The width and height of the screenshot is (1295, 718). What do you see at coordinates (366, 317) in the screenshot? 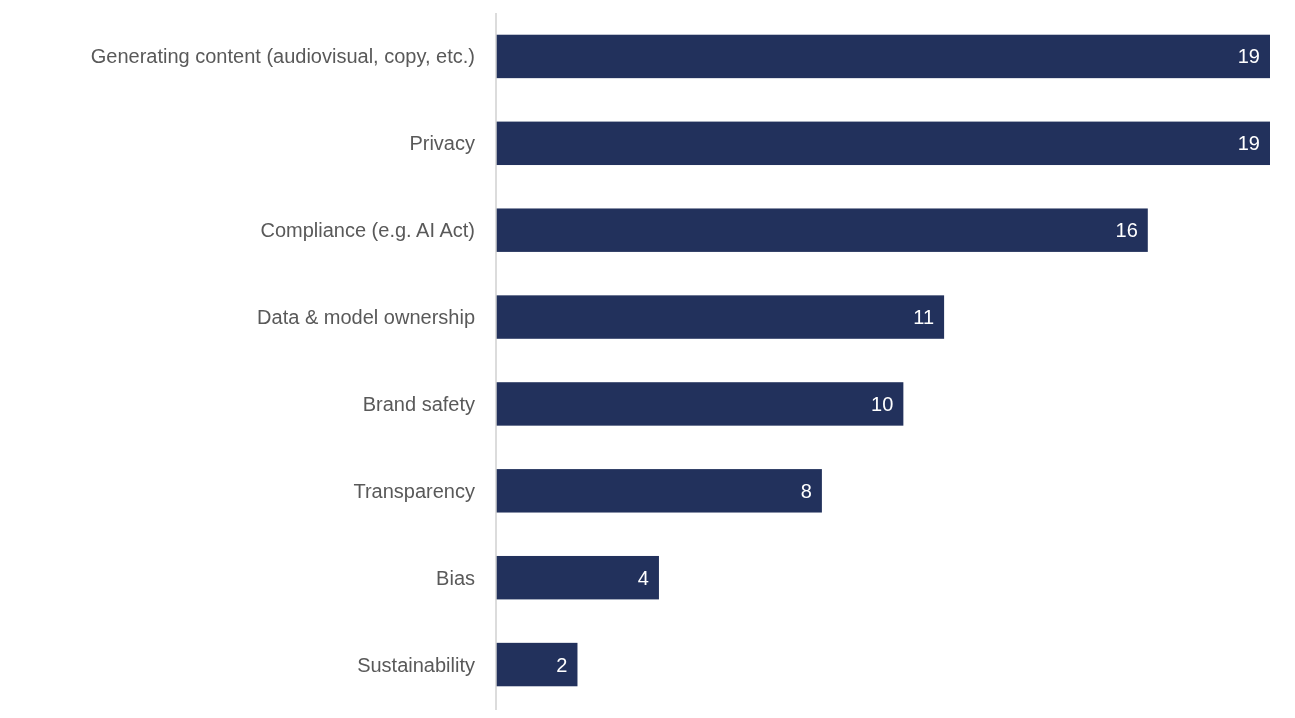
I see `y-tick-label: Data & model ownership` at bounding box center [366, 317].